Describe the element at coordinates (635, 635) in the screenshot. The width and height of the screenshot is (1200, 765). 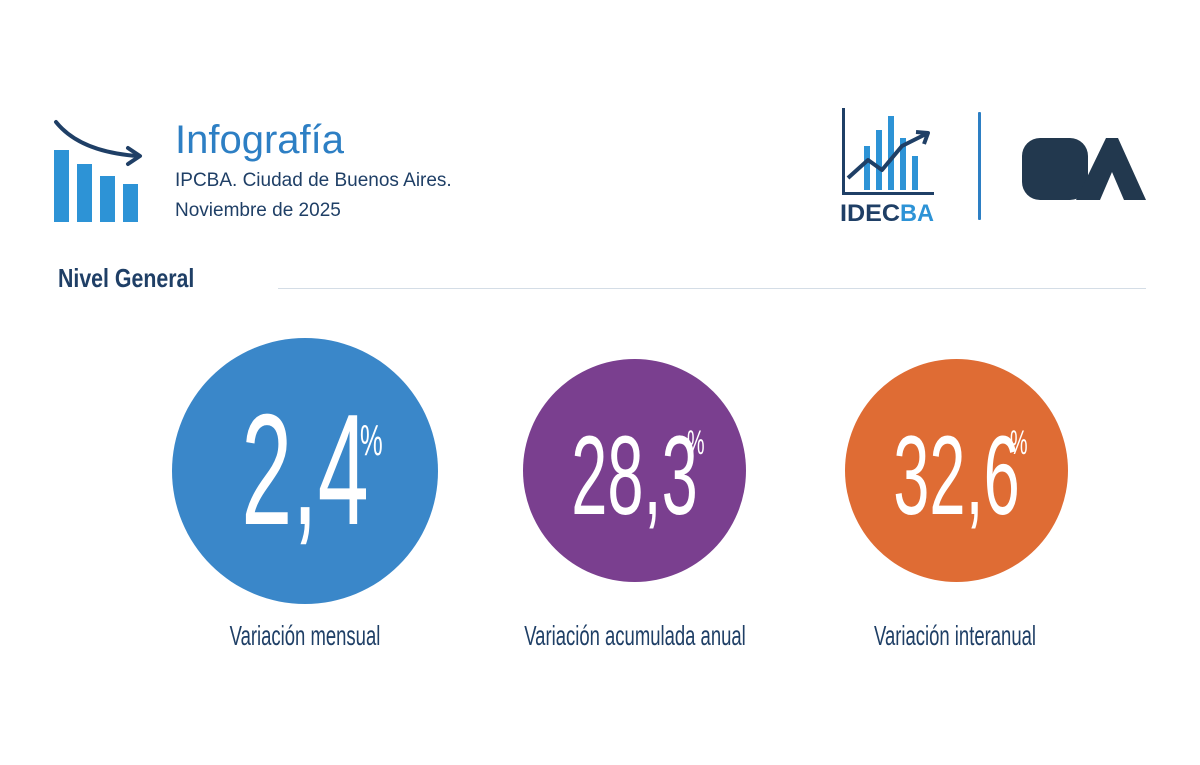
I see `annual-cumulative-variation-label: Variación acumulada anual` at that location.